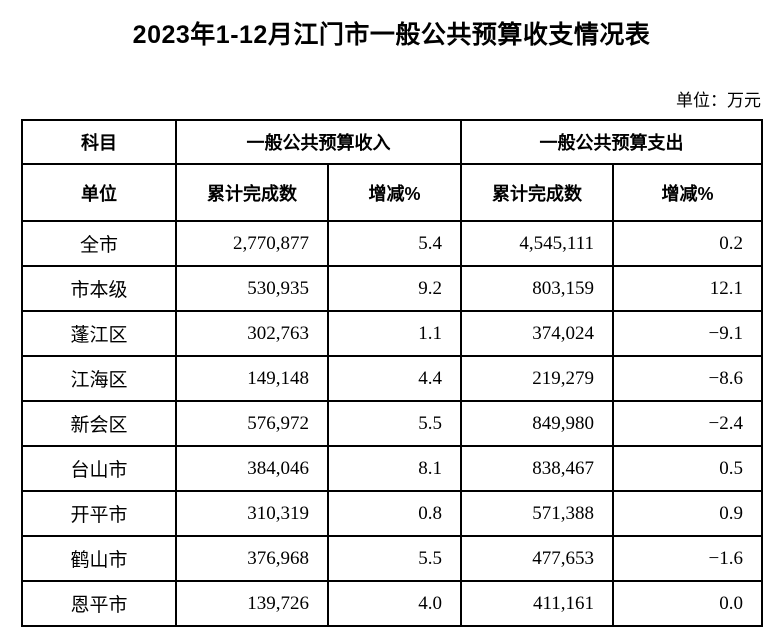  What do you see at coordinates (99, 468) in the screenshot?
I see `unit-cell: 台山市` at bounding box center [99, 468].